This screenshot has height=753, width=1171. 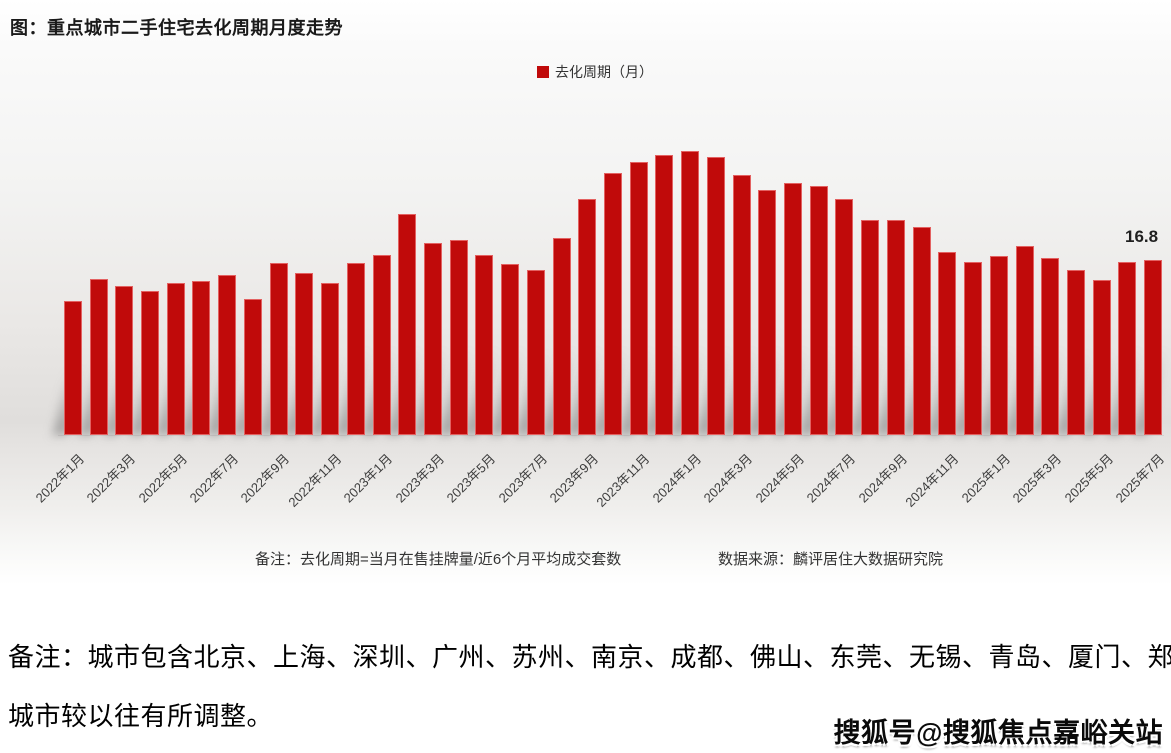 What do you see at coordinates (780, 478) in the screenshot?
I see `x-tick-label: 2024年5月` at bounding box center [780, 478].